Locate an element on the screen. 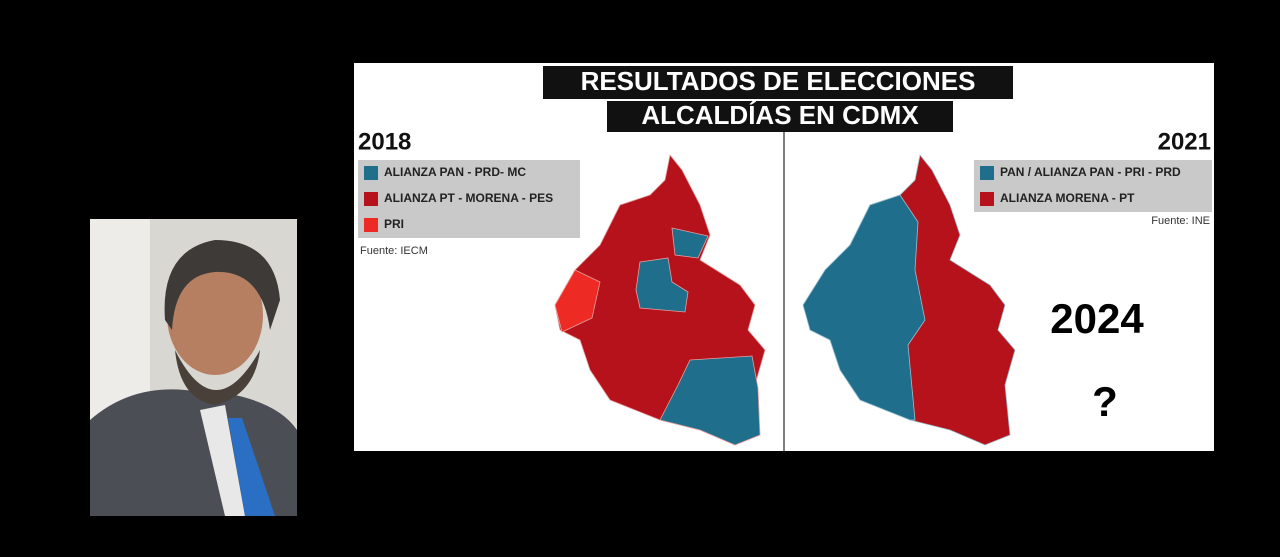 Image resolution: width=1280 pixels, height=557 pixels. legend-label: PRI is located at coordinates (394, 224).